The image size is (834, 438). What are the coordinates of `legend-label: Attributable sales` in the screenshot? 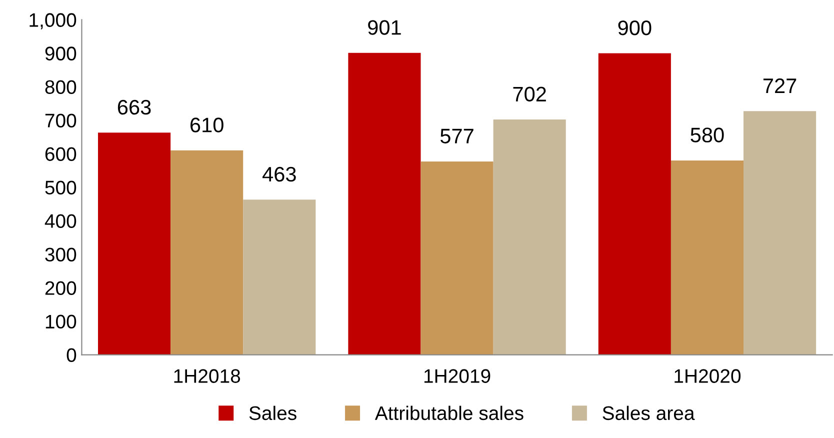 It's located at (449, 413).